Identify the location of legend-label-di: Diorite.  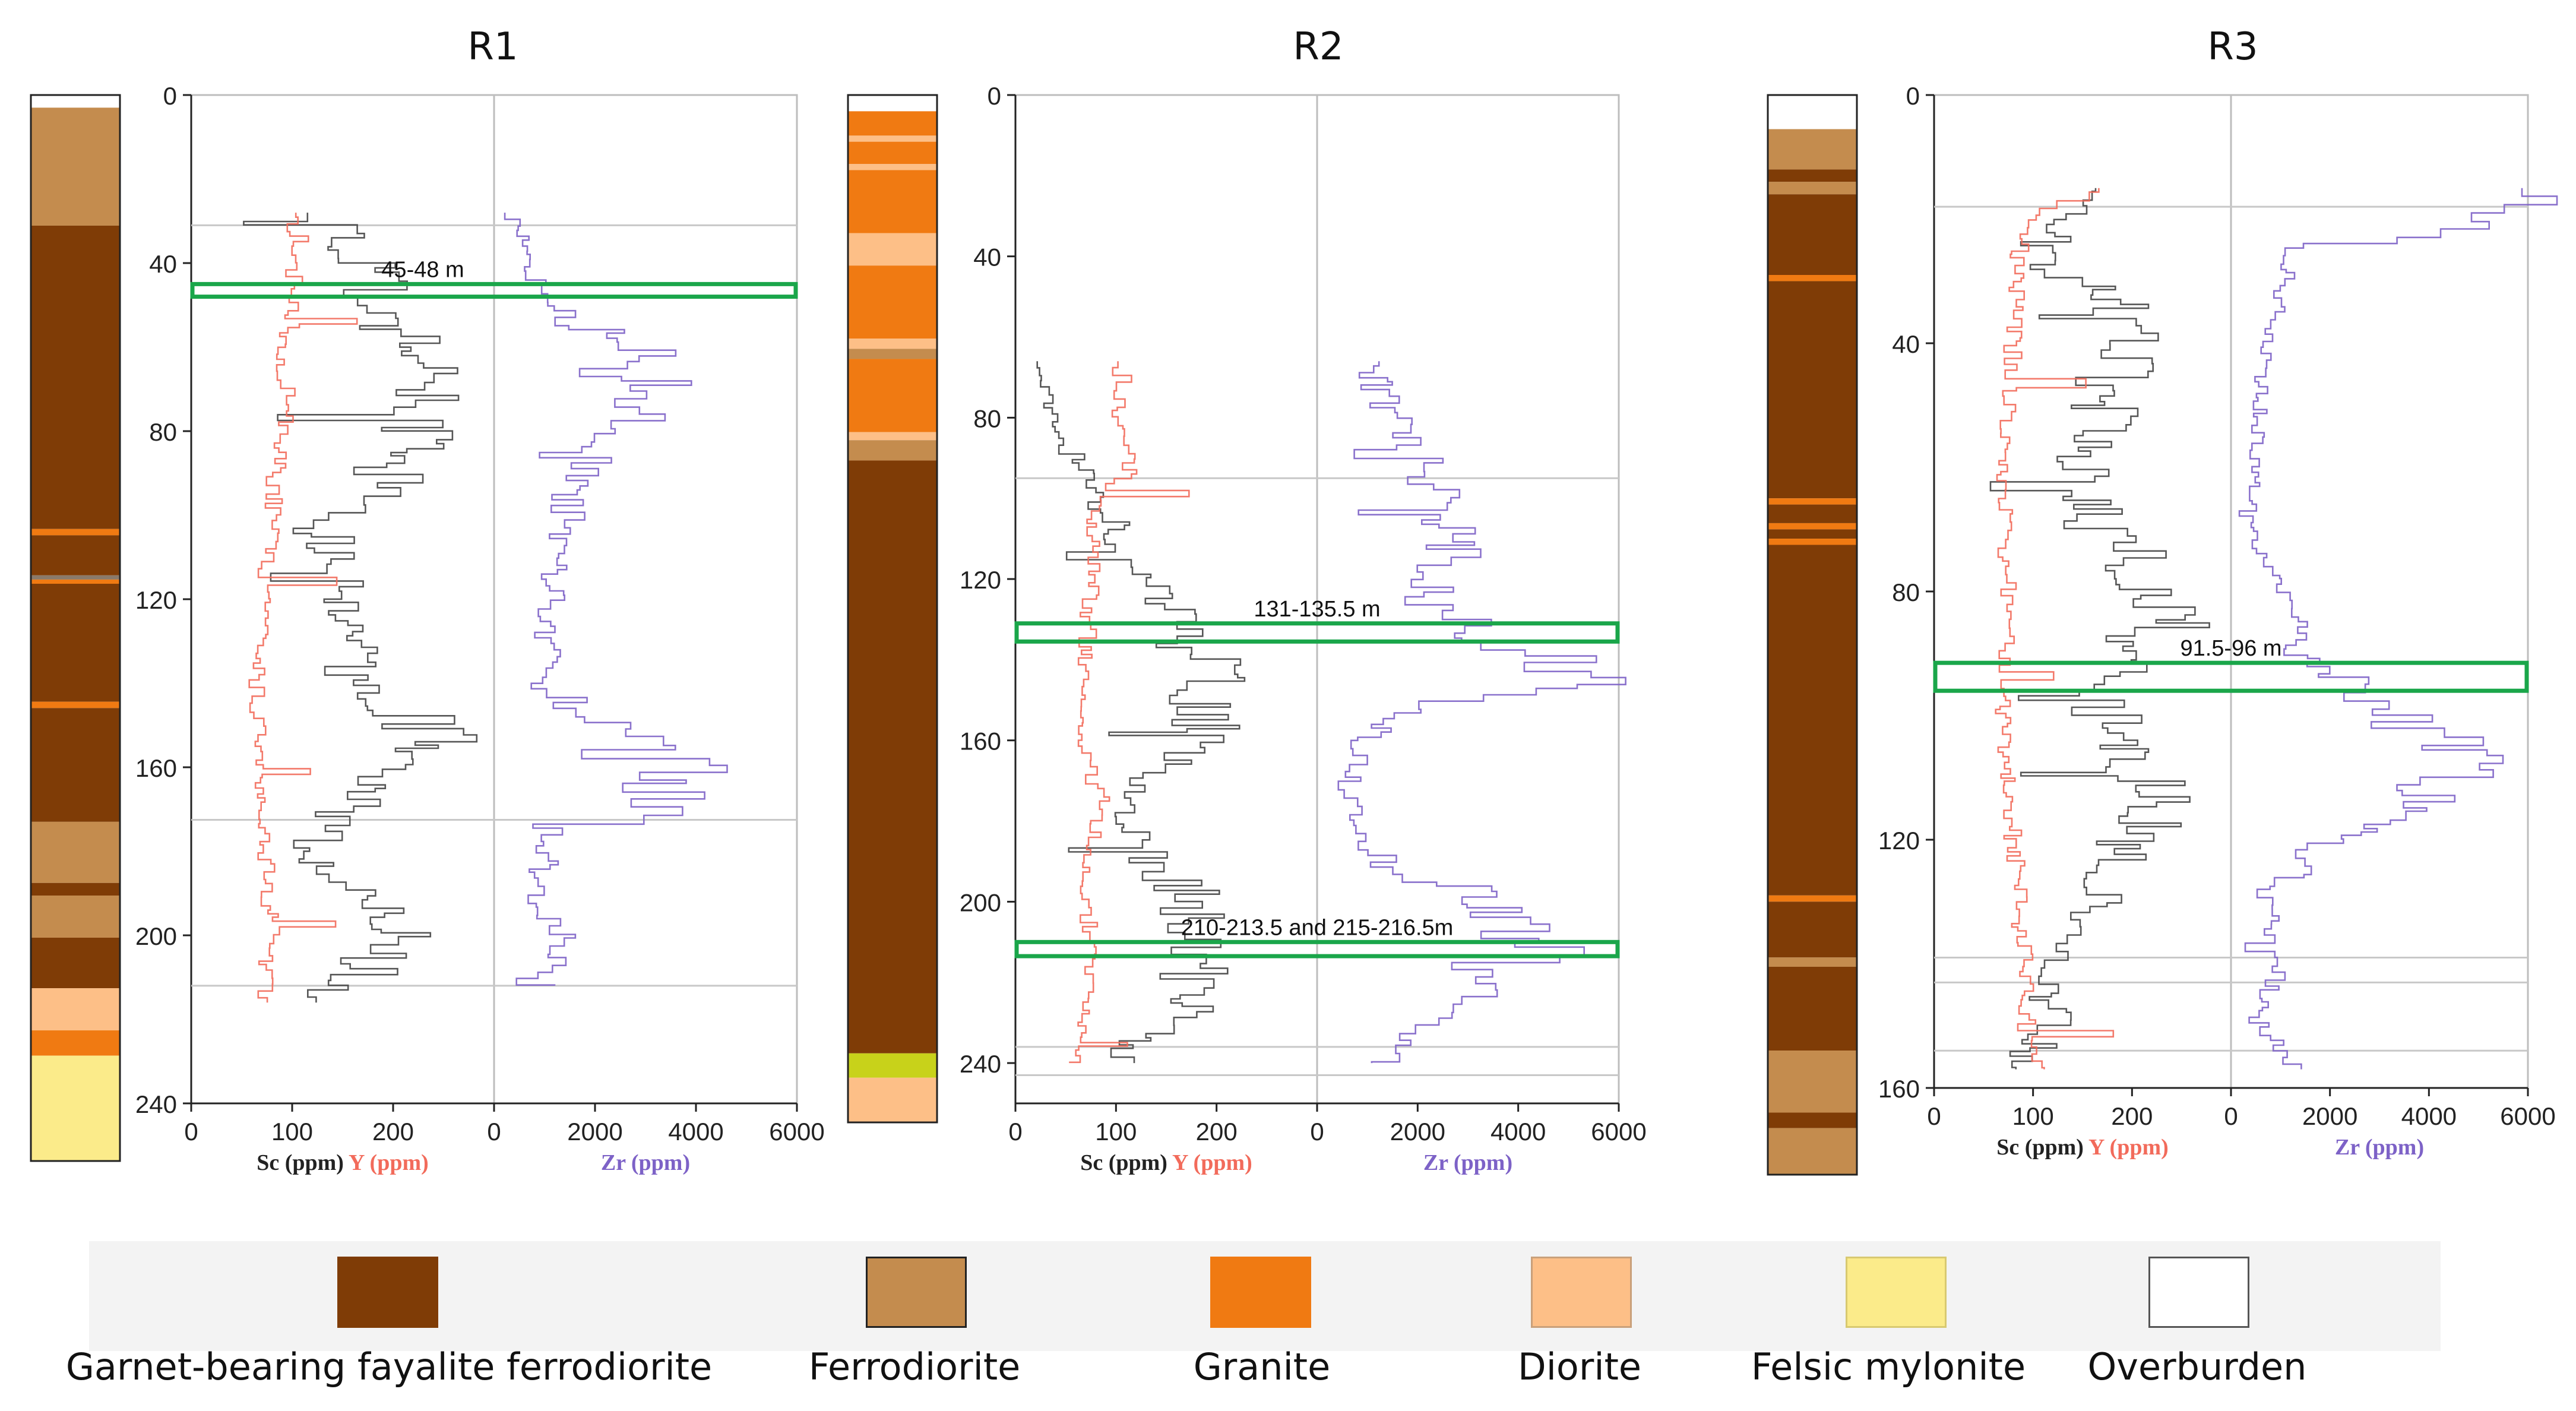
(1579, 1366).